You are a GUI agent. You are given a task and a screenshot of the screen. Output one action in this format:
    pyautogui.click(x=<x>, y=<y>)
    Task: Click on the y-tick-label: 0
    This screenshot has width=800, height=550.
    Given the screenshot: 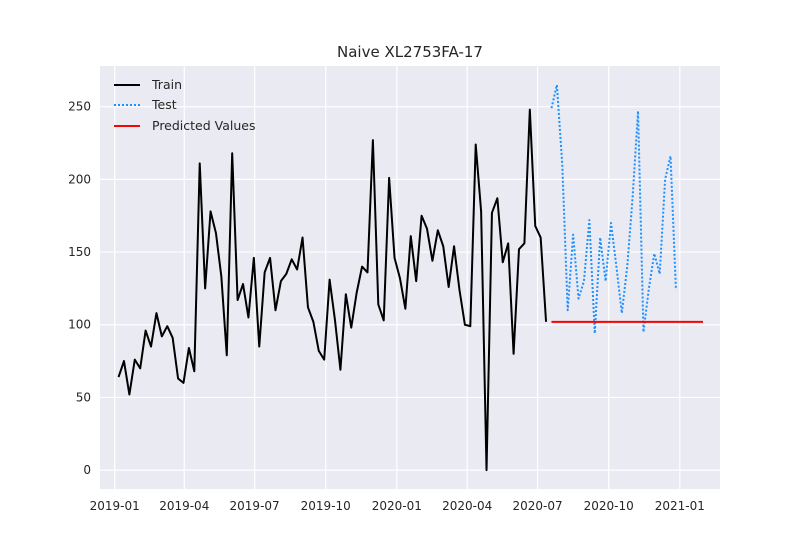 What is the action you would take?
    pyautogui.click(x=87, y=470)
    